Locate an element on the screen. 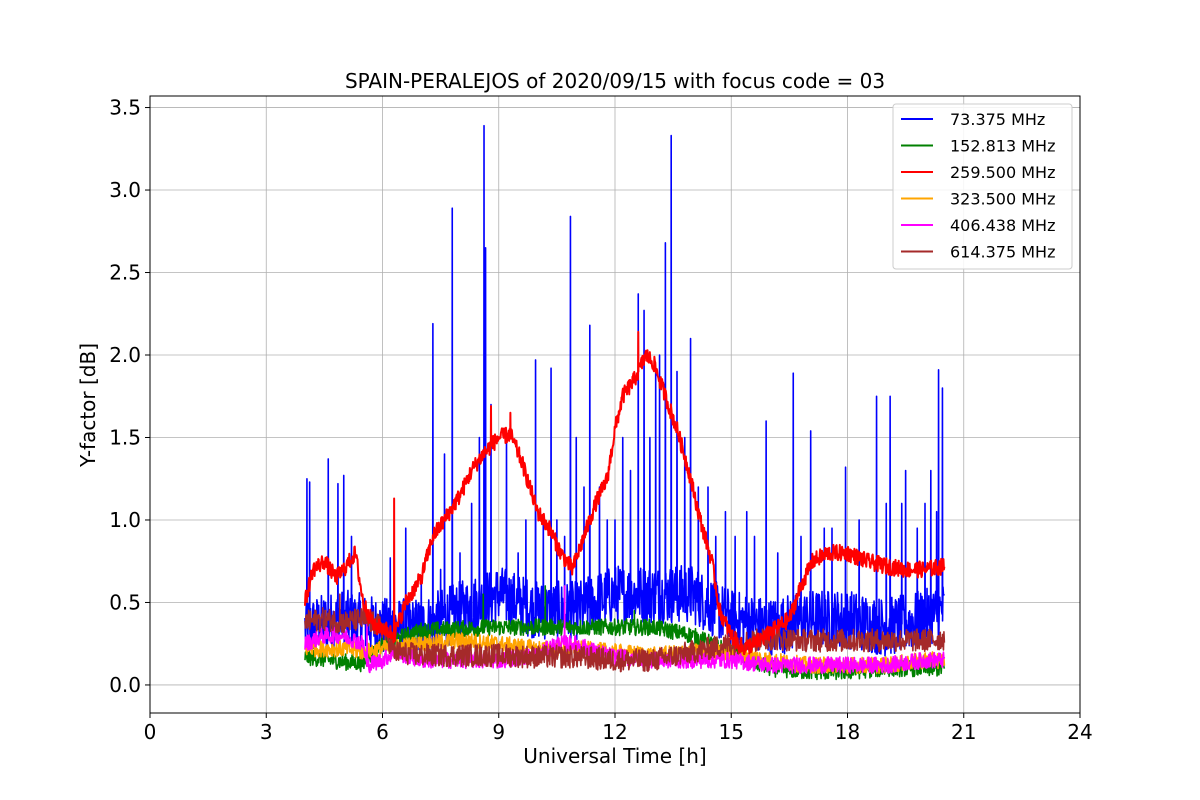 The image size is (1200, 800). series-line is located at coordinates (625, 633).